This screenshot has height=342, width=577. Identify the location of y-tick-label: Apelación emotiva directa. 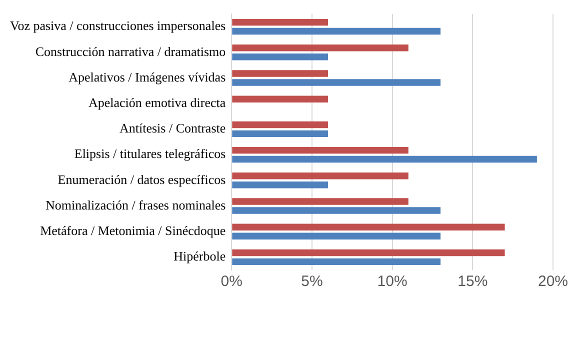
(157, 102).